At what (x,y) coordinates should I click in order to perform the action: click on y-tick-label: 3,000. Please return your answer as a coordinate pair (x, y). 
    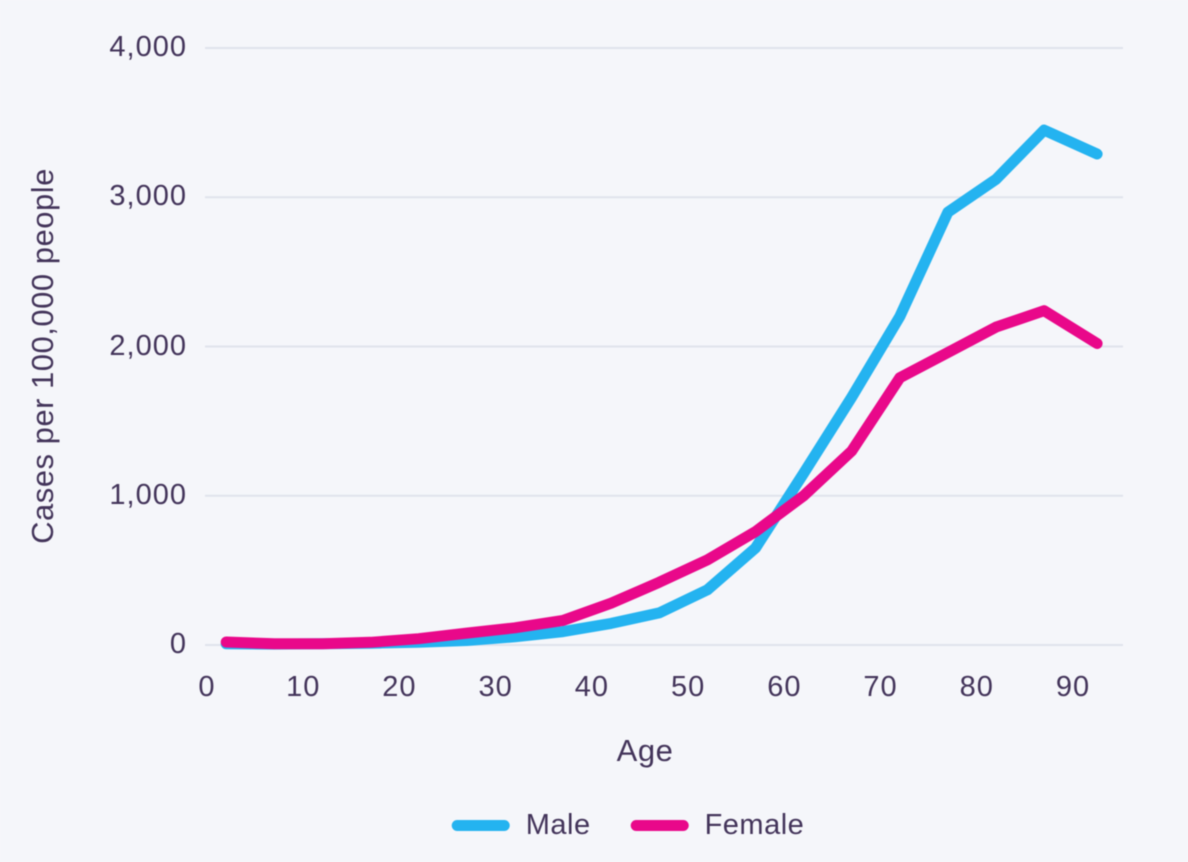
    Looking at the image, I should click on (148, 196).